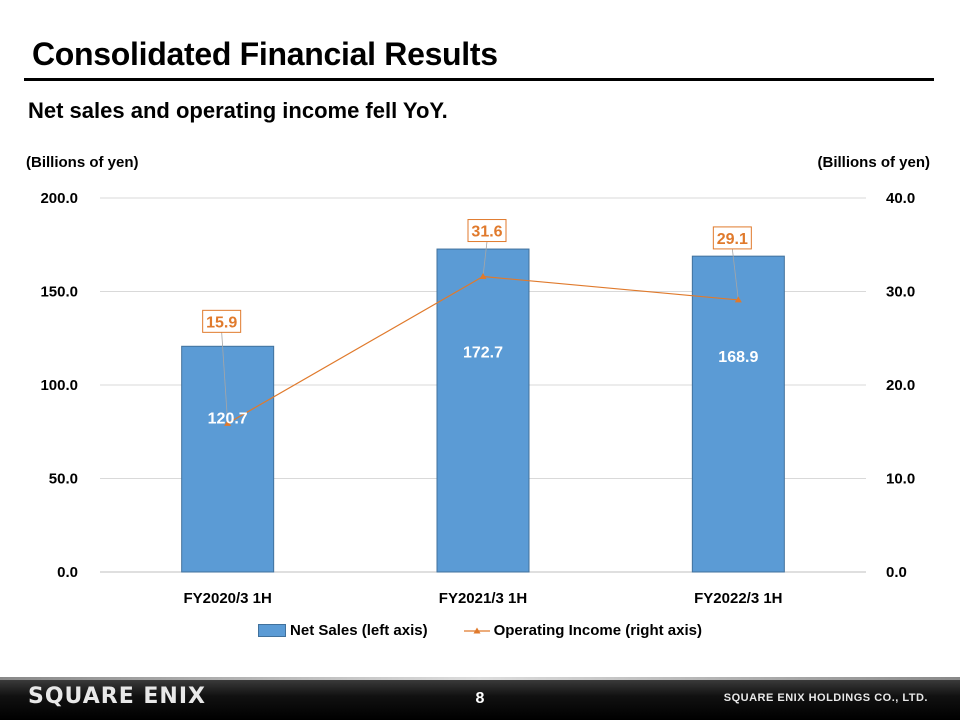 This screenshot has width=960, height=720. Describe the element at coordinates (483, 598) in the screenshot. I see `x-axis-tick-label: FY2021/3 1H` at that location.